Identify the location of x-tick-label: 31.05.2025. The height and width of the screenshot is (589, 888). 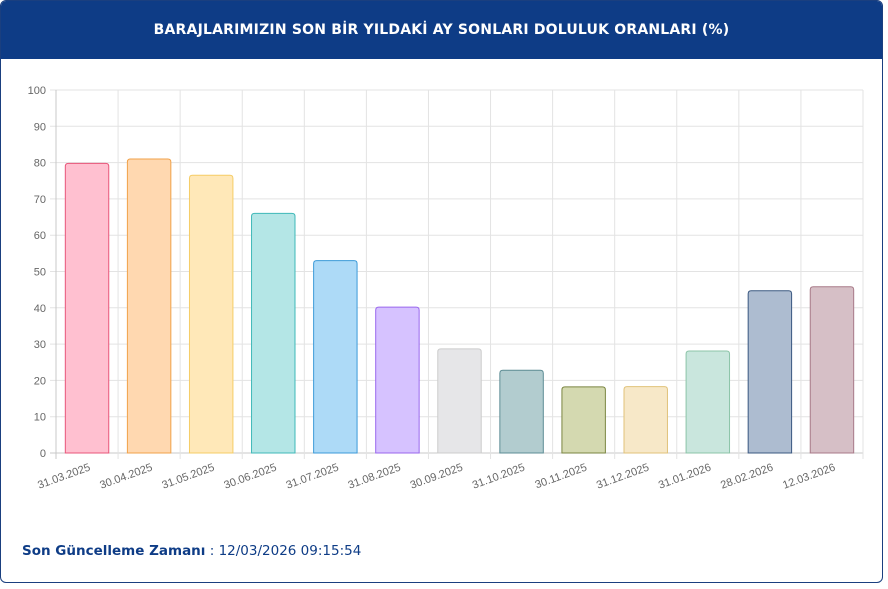
(188, 477).